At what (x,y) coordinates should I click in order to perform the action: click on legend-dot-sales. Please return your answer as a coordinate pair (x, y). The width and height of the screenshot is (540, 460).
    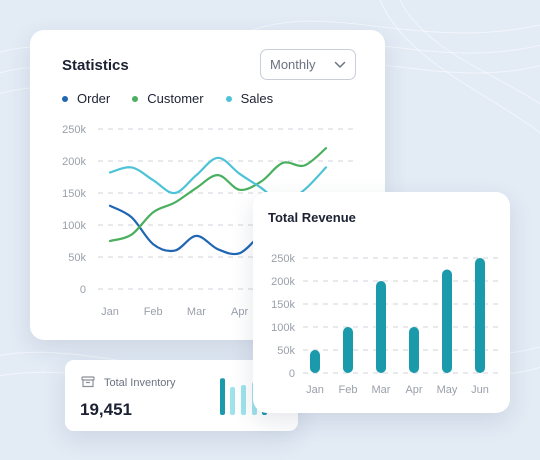
    Looking at the image, I should click on (228, 98).